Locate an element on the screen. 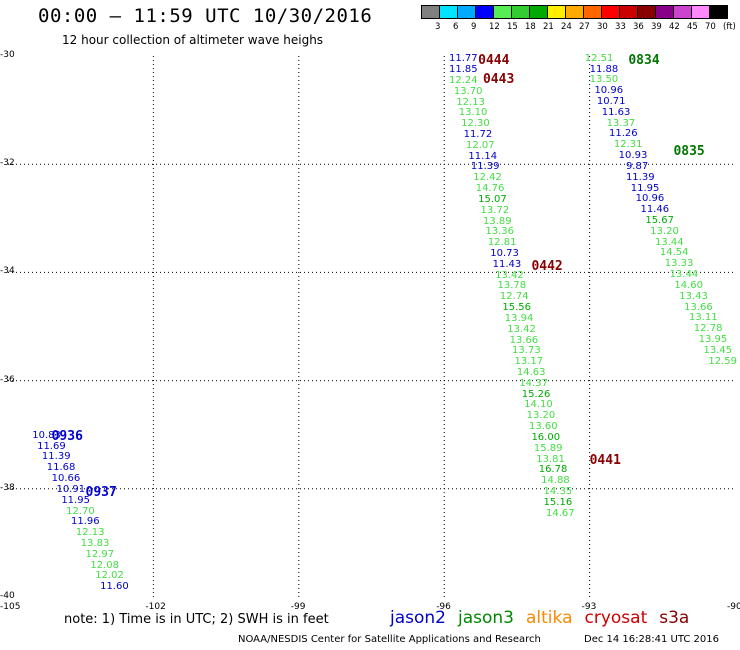 The height and width of the screenshot is (650, 740). longitude-tick-label: -90 is located at coordinates (733, 607).